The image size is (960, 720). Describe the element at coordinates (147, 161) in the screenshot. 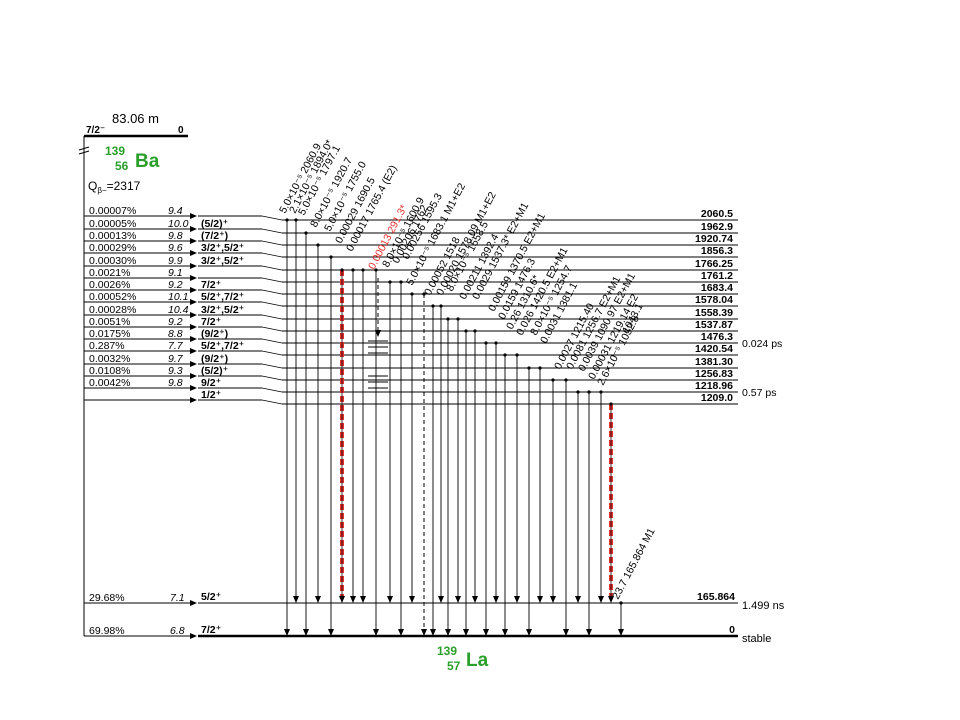

I see `parent-symbol: Ba` at that location.